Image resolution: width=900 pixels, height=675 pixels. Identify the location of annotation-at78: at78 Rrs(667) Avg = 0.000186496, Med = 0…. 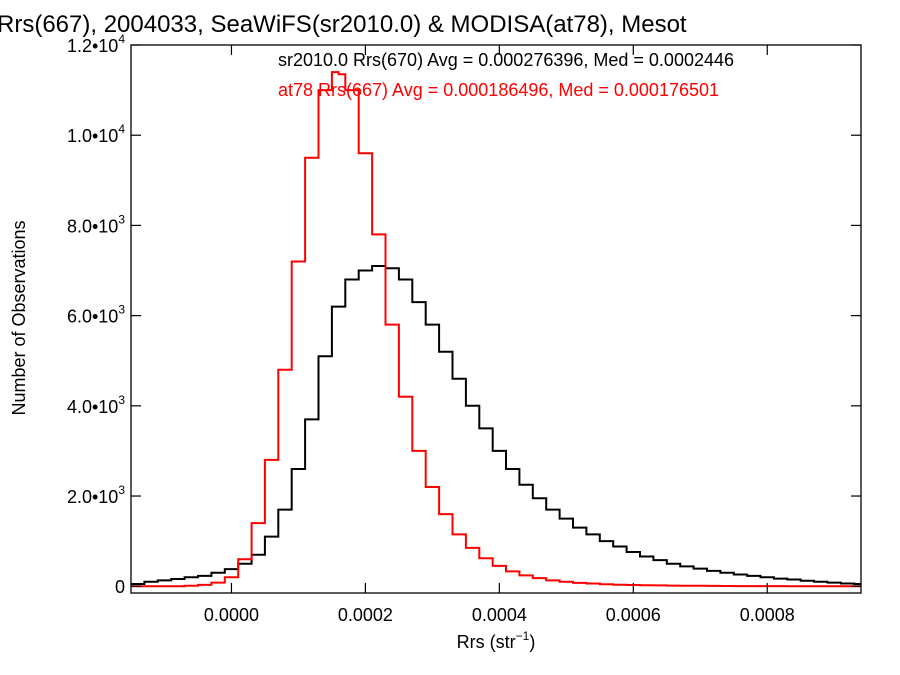
(498, 90).